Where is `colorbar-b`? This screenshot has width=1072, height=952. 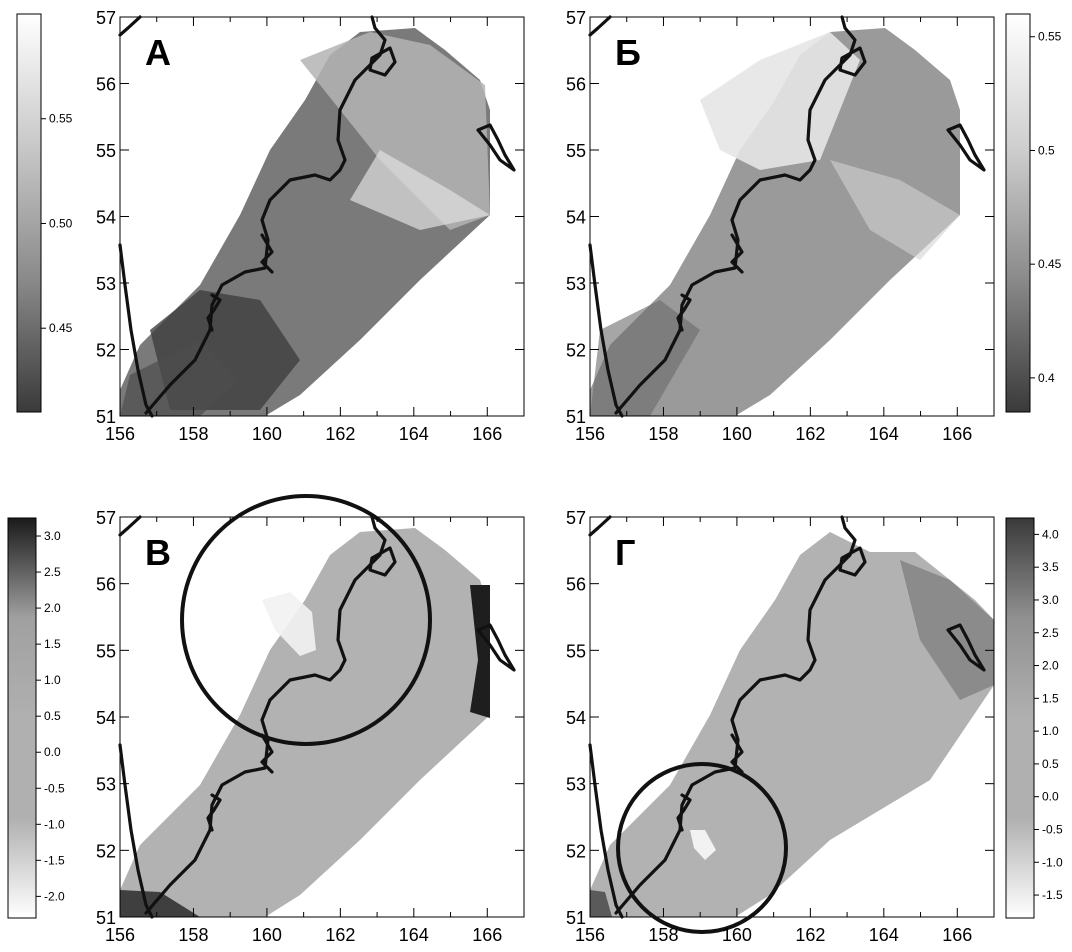 colorbar-b is located at coordinates (1018, 213).